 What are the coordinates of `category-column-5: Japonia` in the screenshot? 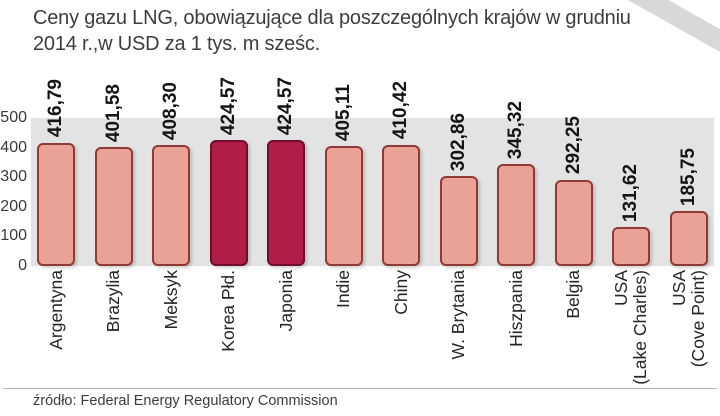 It's located at (286, 327).